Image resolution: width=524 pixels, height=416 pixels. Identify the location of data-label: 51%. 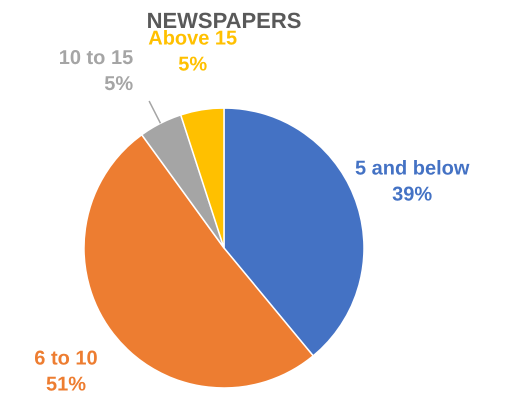
(66, 385).